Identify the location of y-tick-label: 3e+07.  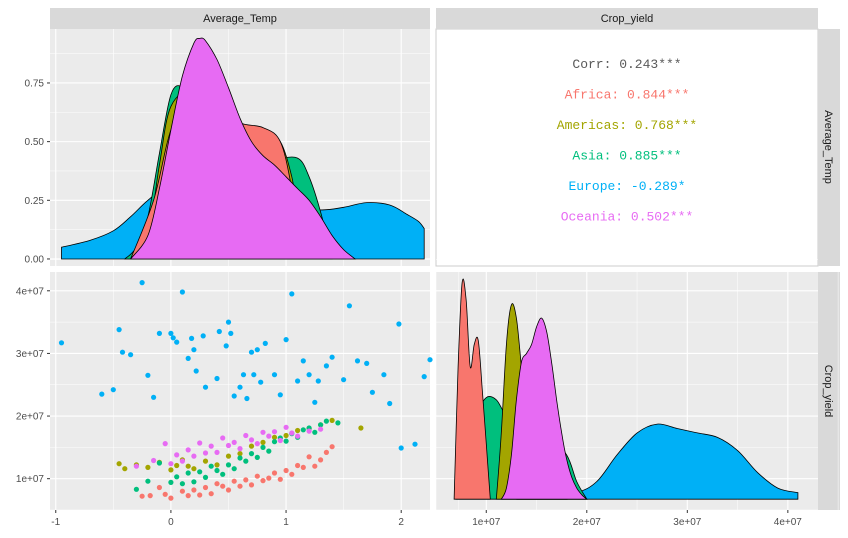
(30, 354).